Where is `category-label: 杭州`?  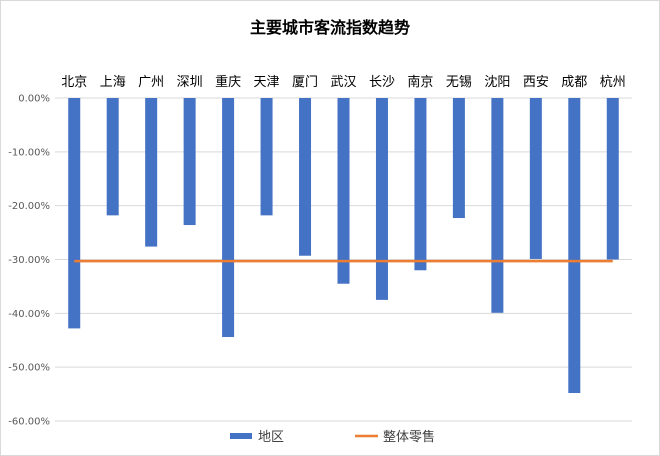 category-label: 杭州 is located at coordinates (613, 82).